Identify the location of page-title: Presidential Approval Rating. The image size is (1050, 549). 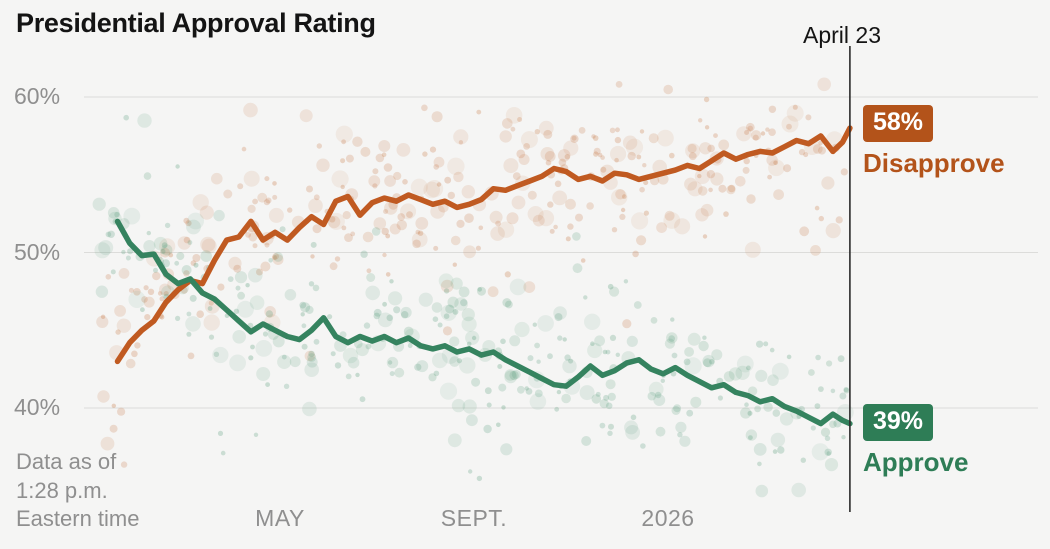
(196, 23).